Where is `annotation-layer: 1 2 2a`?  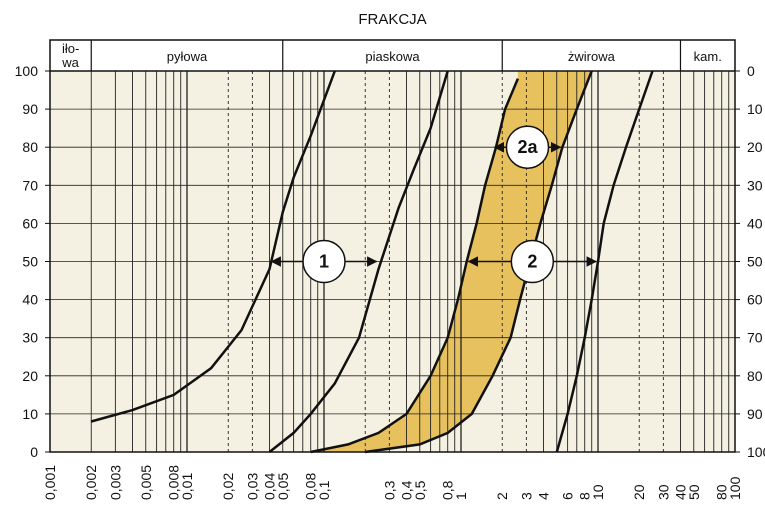 annotation-layer: 1 2 2a is located at coordinates (434, 204).